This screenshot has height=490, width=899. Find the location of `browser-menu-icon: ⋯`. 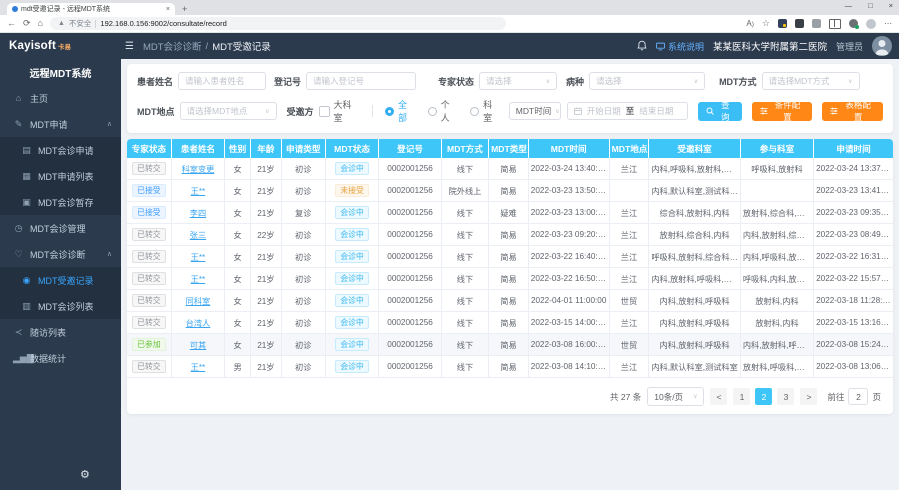

browser-menu-icon: ⋯ is located at coordinates (888, 23).